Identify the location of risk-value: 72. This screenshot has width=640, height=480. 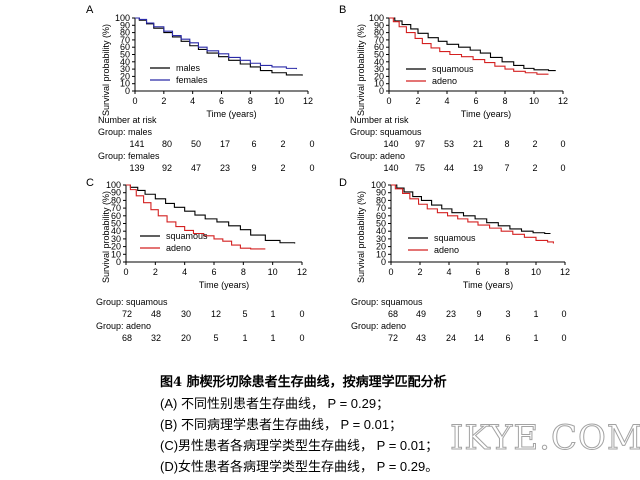
(127, 314).